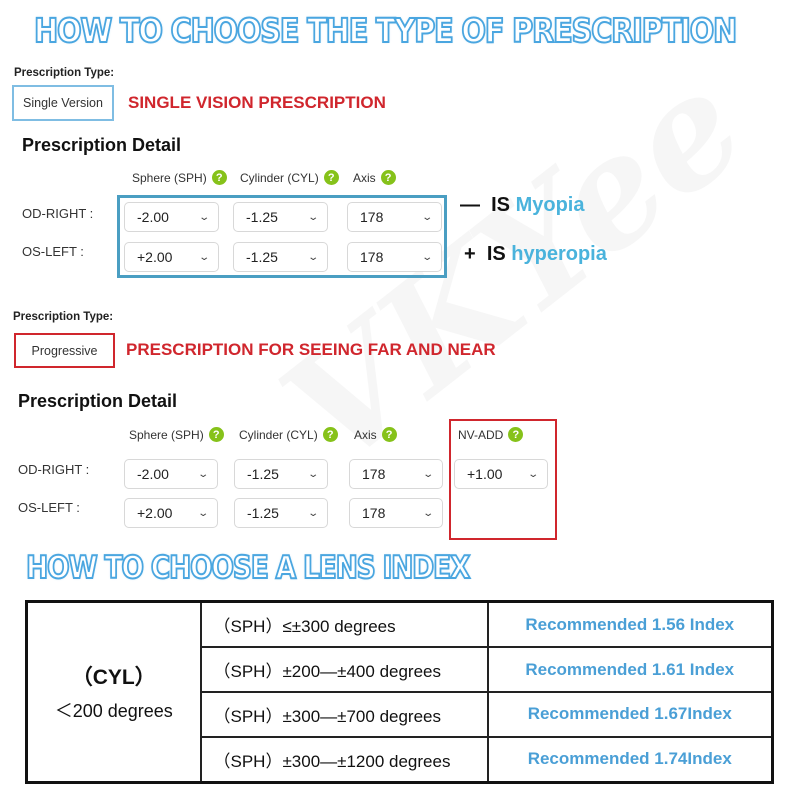  What do you see at coordinates (630, 759) in the screenshot?
I see `recommendation-cell: Recommended 1.74Index` at bounding box center [630, 759].